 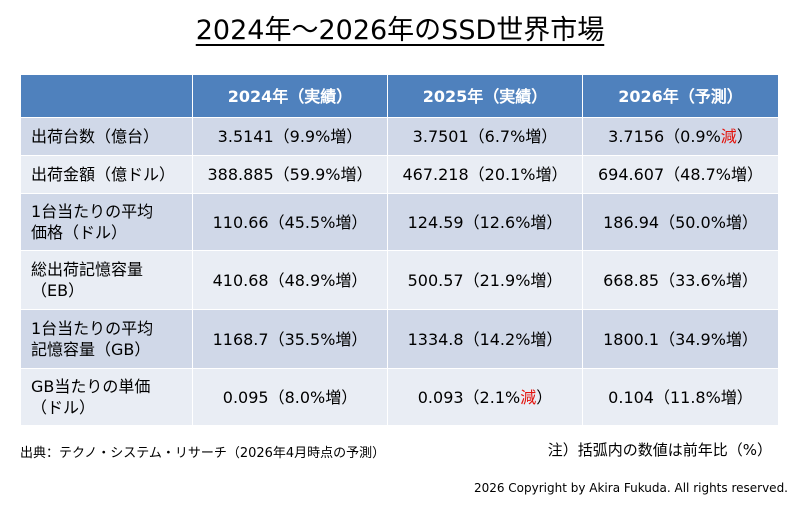 I want to click on table-header-row: 2024年（実績） 2025年（実績） 2026年（予測）, so click(x=399, y=96).